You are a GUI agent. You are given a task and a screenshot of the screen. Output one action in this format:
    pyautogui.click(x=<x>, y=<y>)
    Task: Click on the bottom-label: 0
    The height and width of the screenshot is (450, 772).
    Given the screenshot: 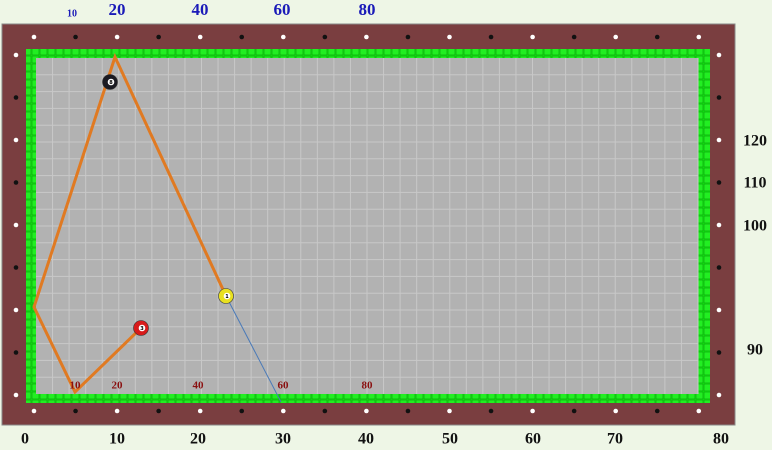 What is the action you would take?
    pyautogui.click(x=25, y=439)
    